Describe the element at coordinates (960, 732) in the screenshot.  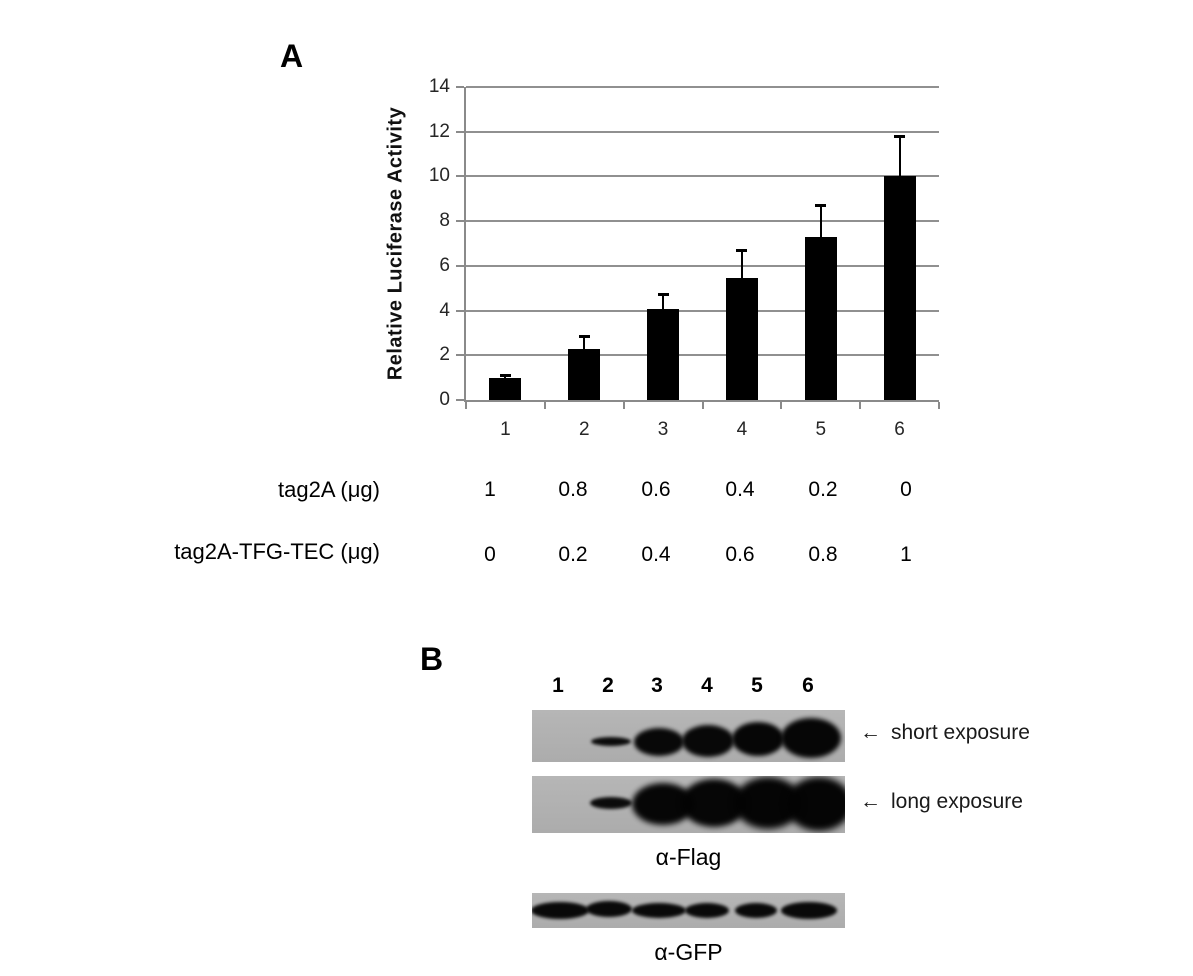
I see `short-exposure-label: short exposure` at that location.